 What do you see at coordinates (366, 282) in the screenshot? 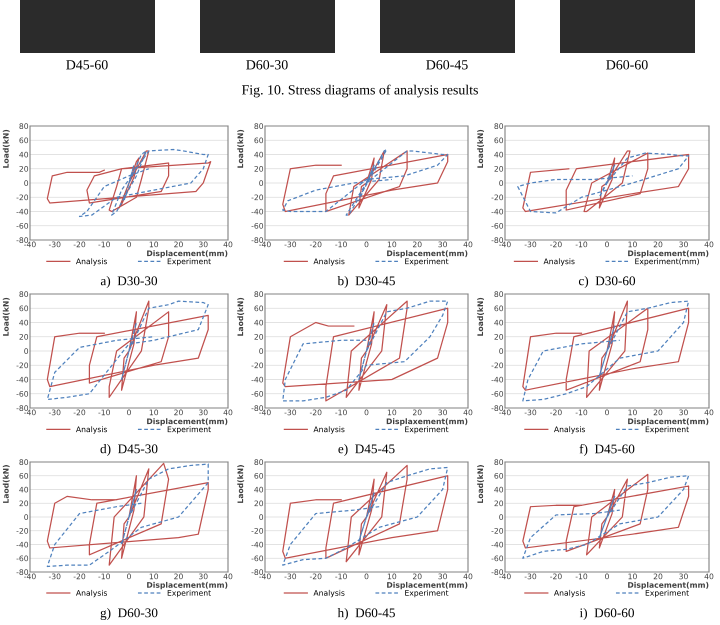
I see `text: b) D30-45` at bounding box center [366, 282].